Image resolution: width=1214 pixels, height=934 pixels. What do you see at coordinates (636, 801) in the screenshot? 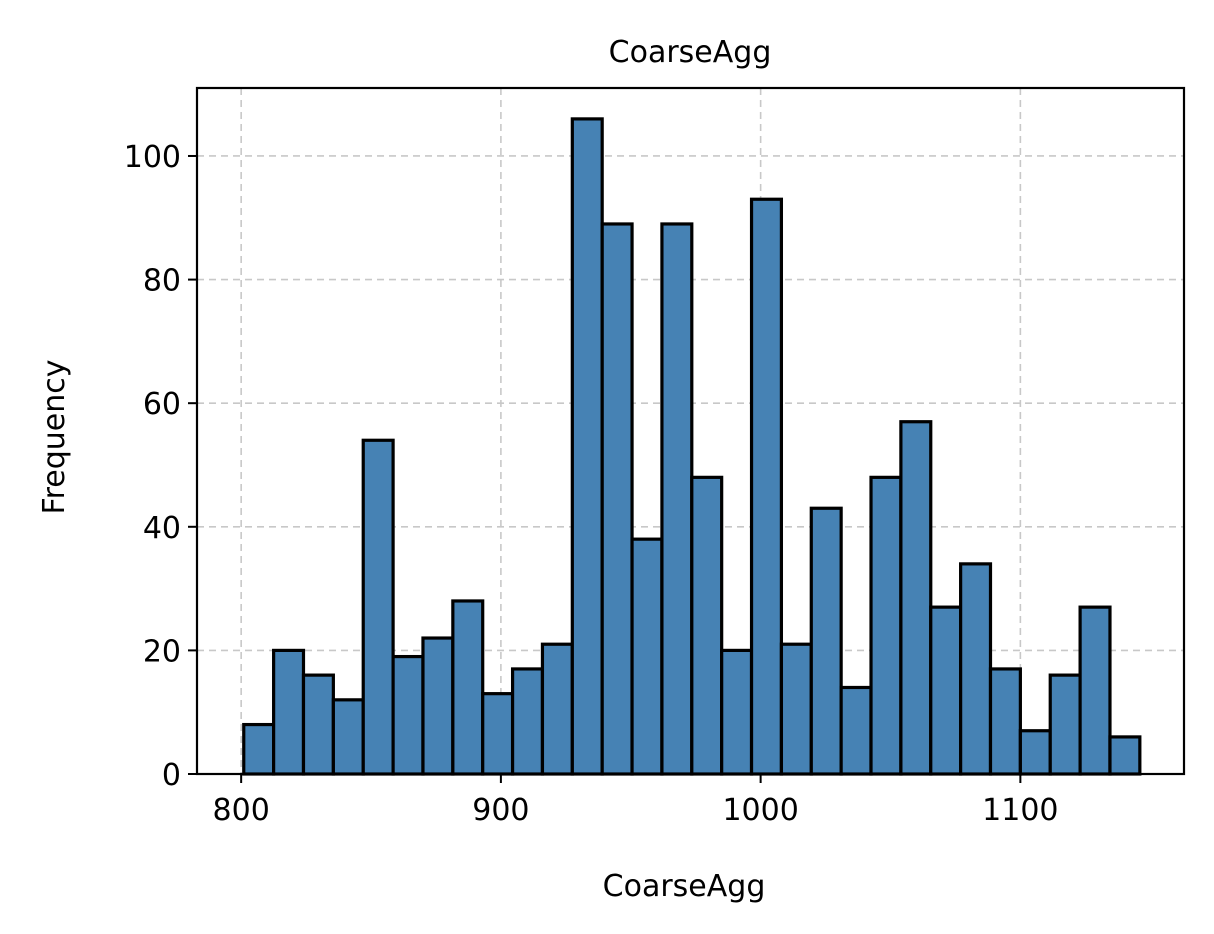
I see `x-axis-ticks: 800 900 1000 1100` at bounding box center [636, 801].